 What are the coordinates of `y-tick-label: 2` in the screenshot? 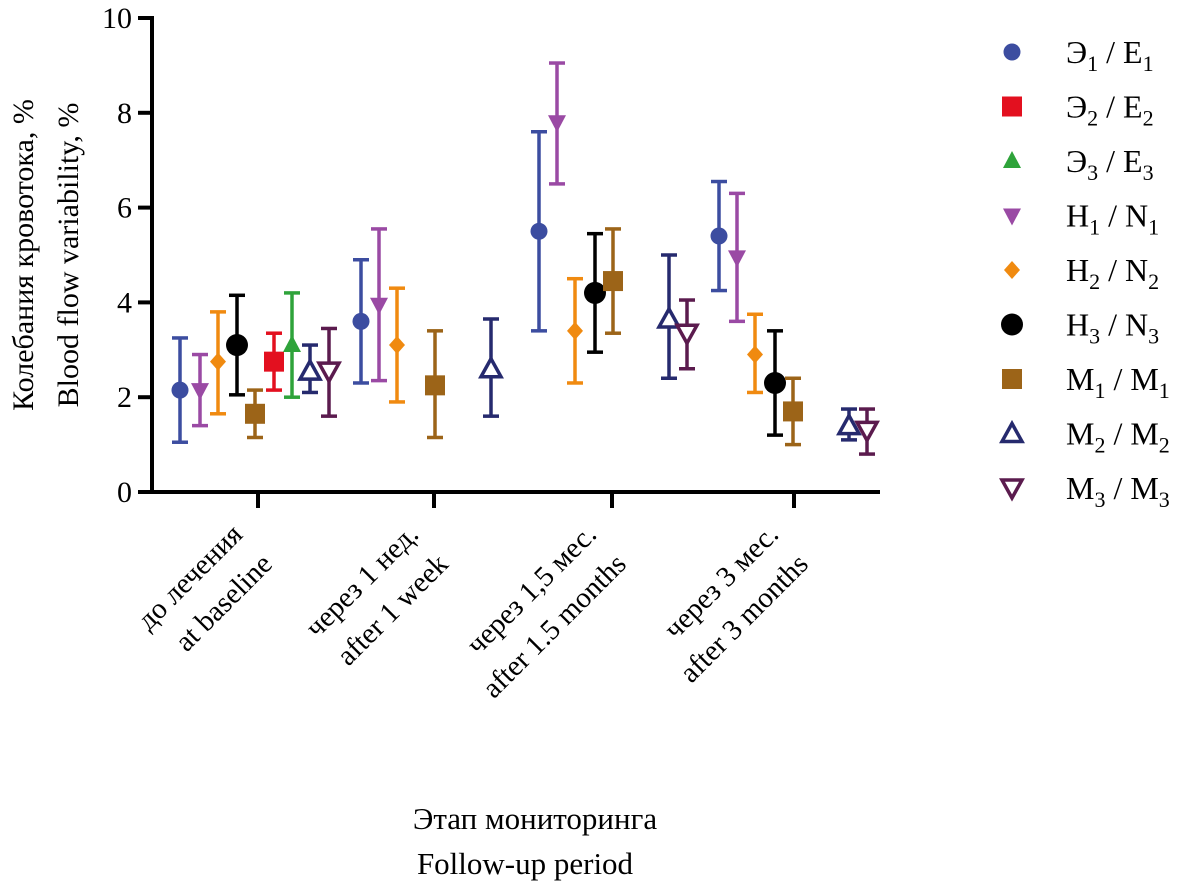 It's located at (124, 397).